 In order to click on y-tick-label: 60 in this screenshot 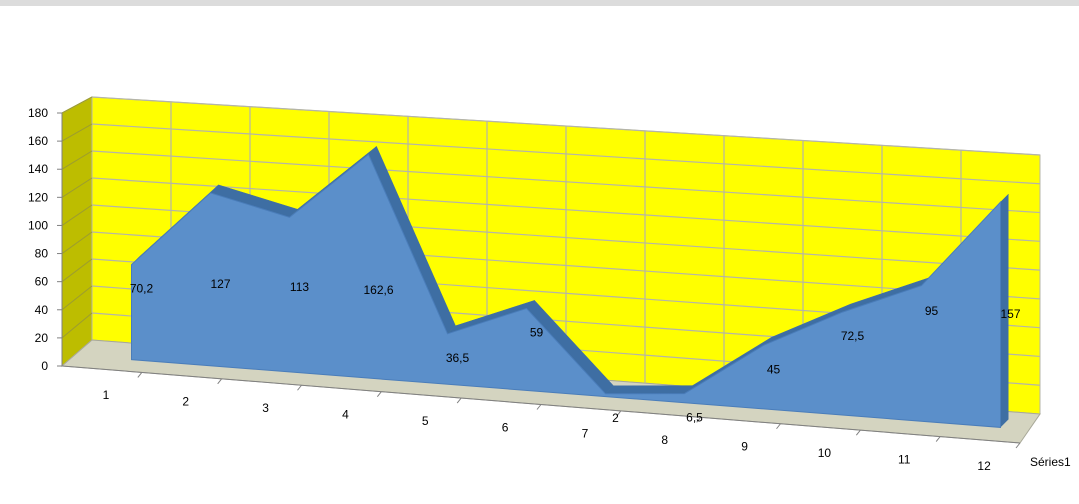, I will do `click(42, 282)`.